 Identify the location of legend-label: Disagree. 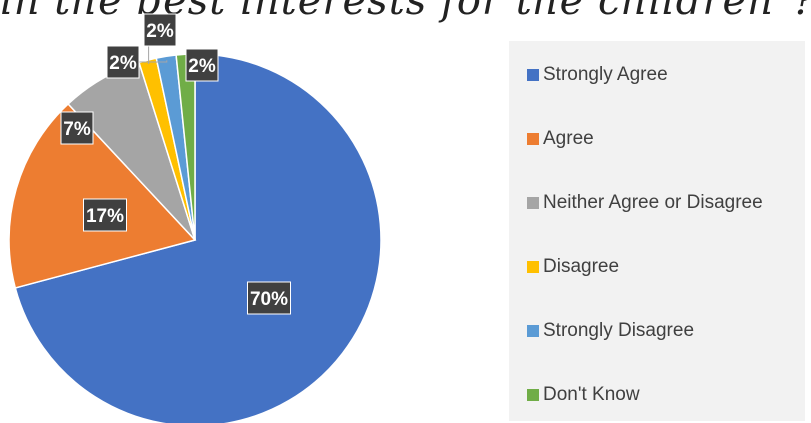
(581, 267).